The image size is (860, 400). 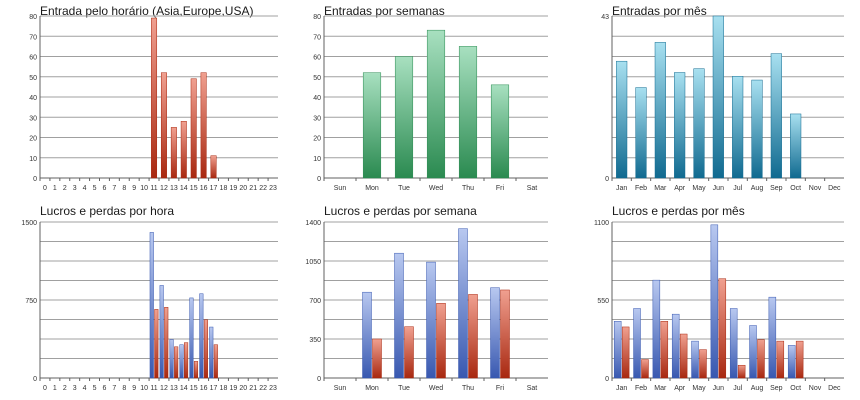 What do you see at coordinates (273, 188) in the screenshot?
I see `x-tick-label: 23` at bounding box center [273, 188].